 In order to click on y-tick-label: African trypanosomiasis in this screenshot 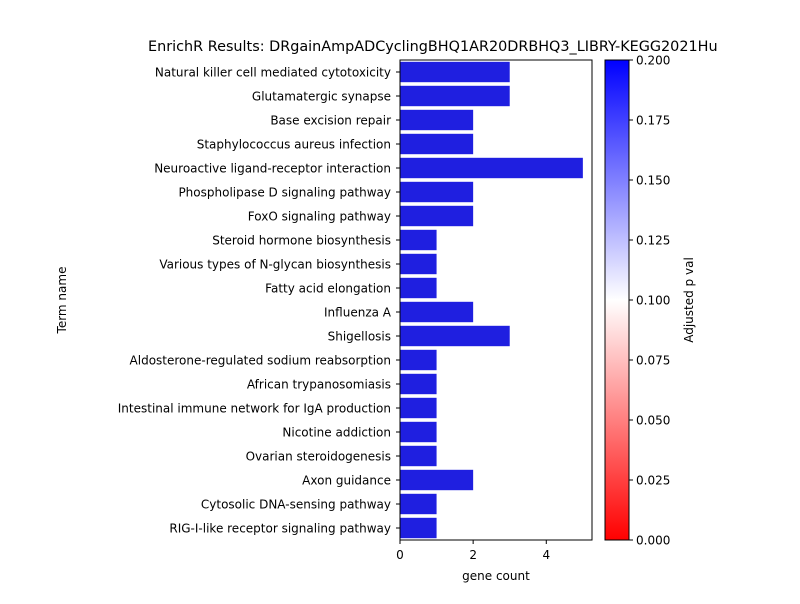, I will do `click(319, 385)`.